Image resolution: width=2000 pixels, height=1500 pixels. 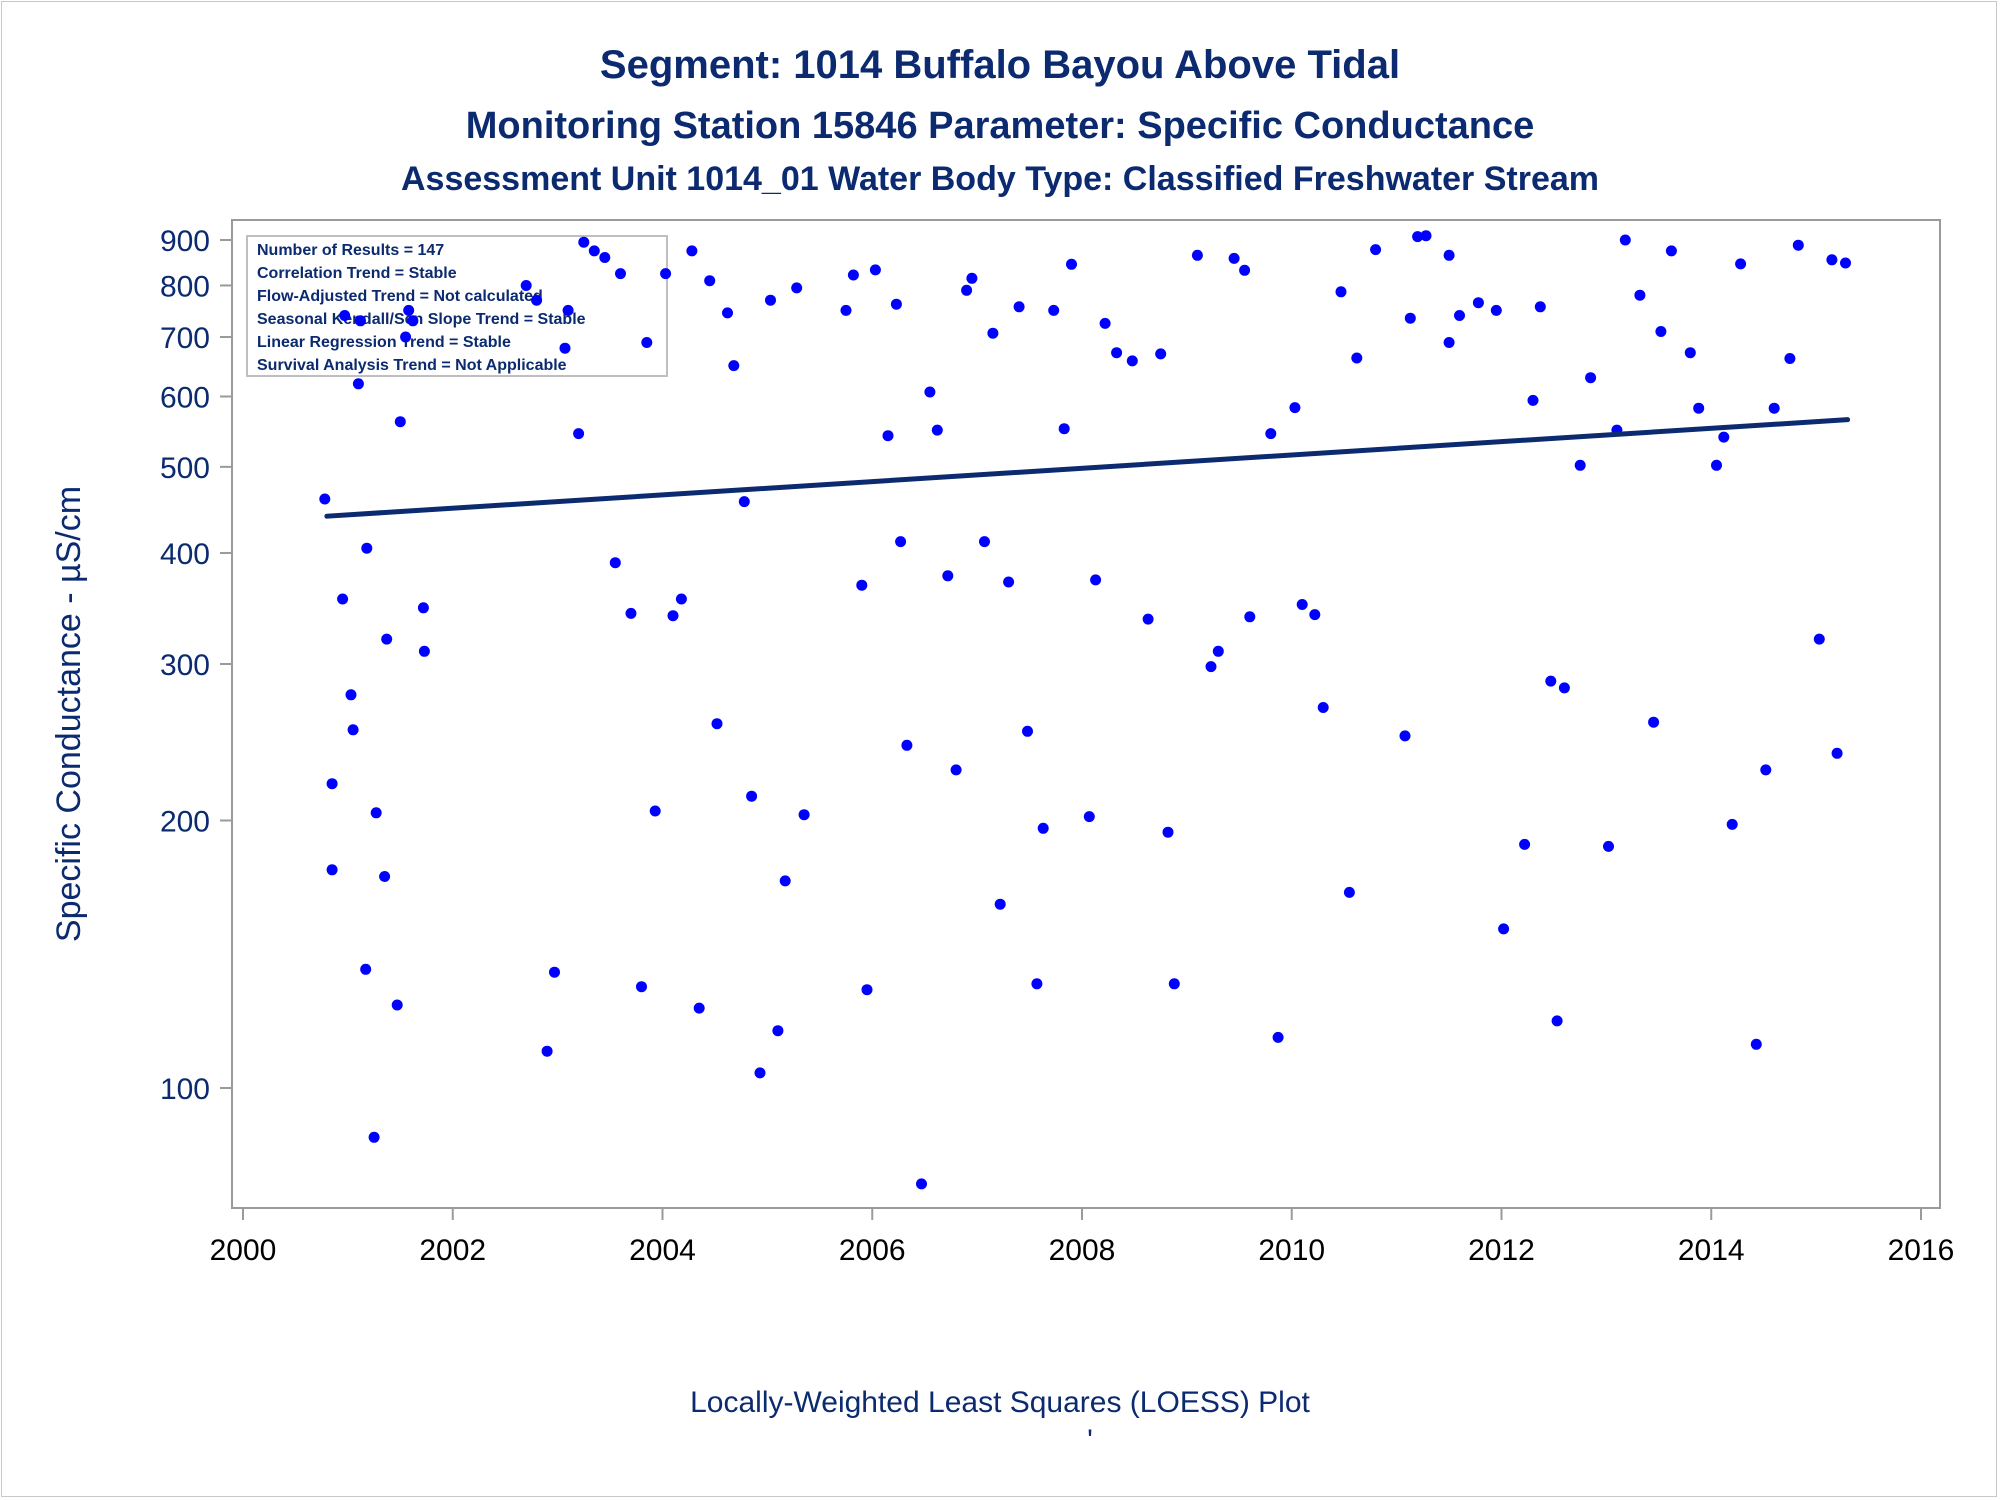 What do you see at coordinates (1501, 1250) in the screenshot?
I see `x-tick-label: 2012` at bounding box center [1501, 1250].